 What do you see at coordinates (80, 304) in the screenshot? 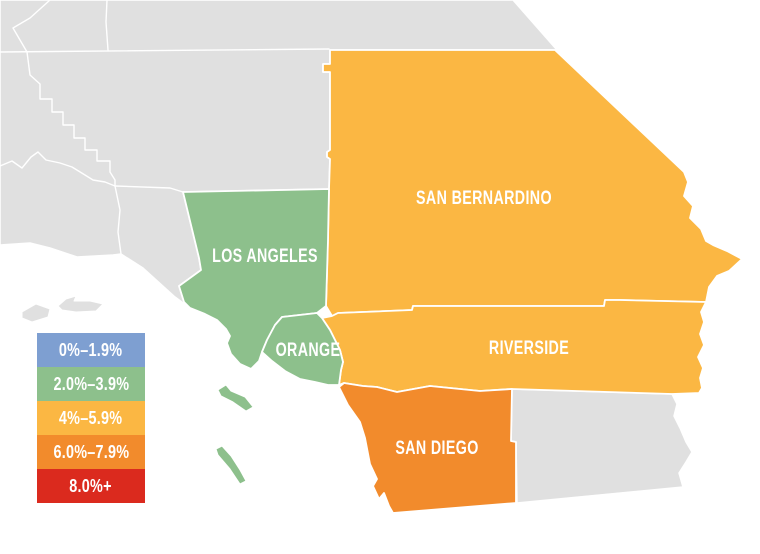
I see `island-inactive-east` at bounding box center [80, 304].